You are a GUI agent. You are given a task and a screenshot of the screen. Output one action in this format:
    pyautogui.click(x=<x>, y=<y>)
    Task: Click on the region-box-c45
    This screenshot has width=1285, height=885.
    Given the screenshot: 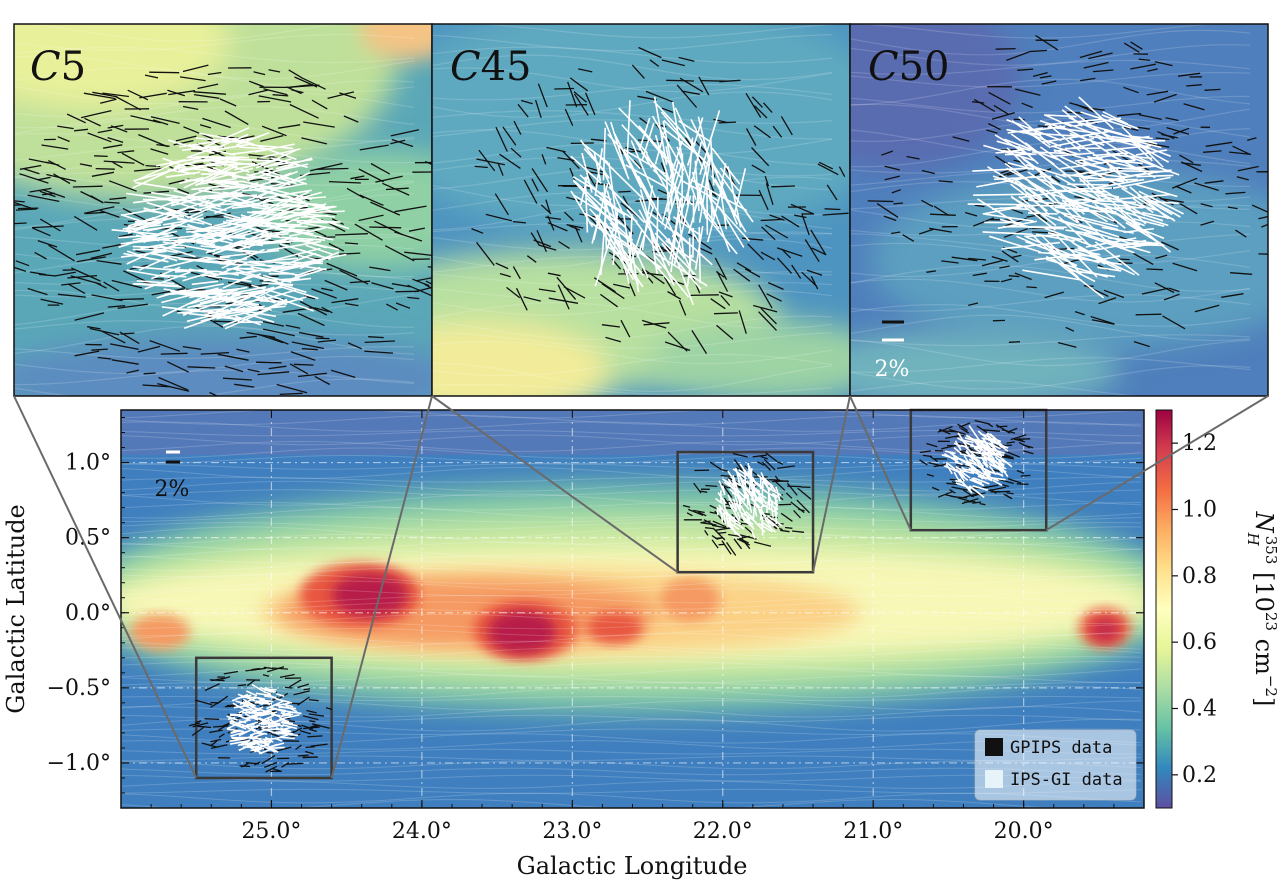 What is the action you would take?
    pyautogui.click(x=745, y=512)
    